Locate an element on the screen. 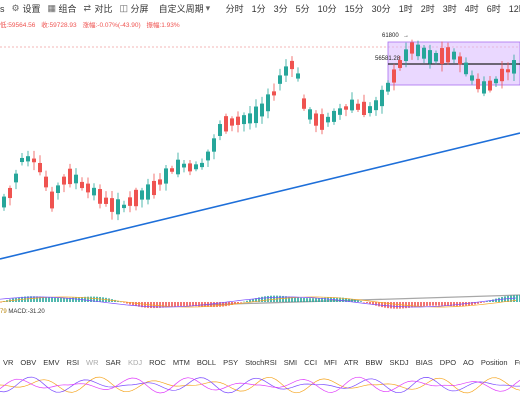 This screenshot has height=400, width=520. timeframe-tab: 分时 is located at coordinates (234, 9).